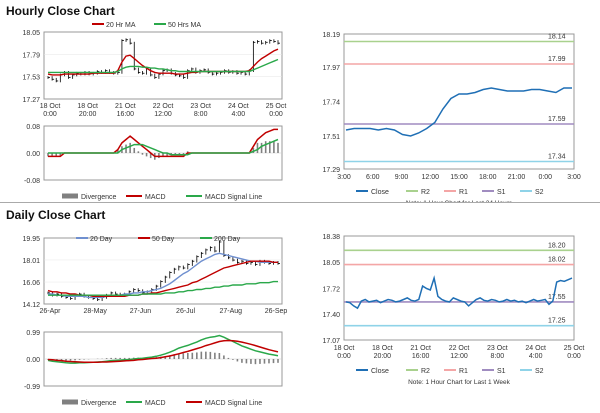 Image resolution: width=600 pixels, height=413 pixels. What do you see at coordinates (31, 239) in the screenshot?
I see `y-tick-label: 19.95` at bounding box center [31, 239].